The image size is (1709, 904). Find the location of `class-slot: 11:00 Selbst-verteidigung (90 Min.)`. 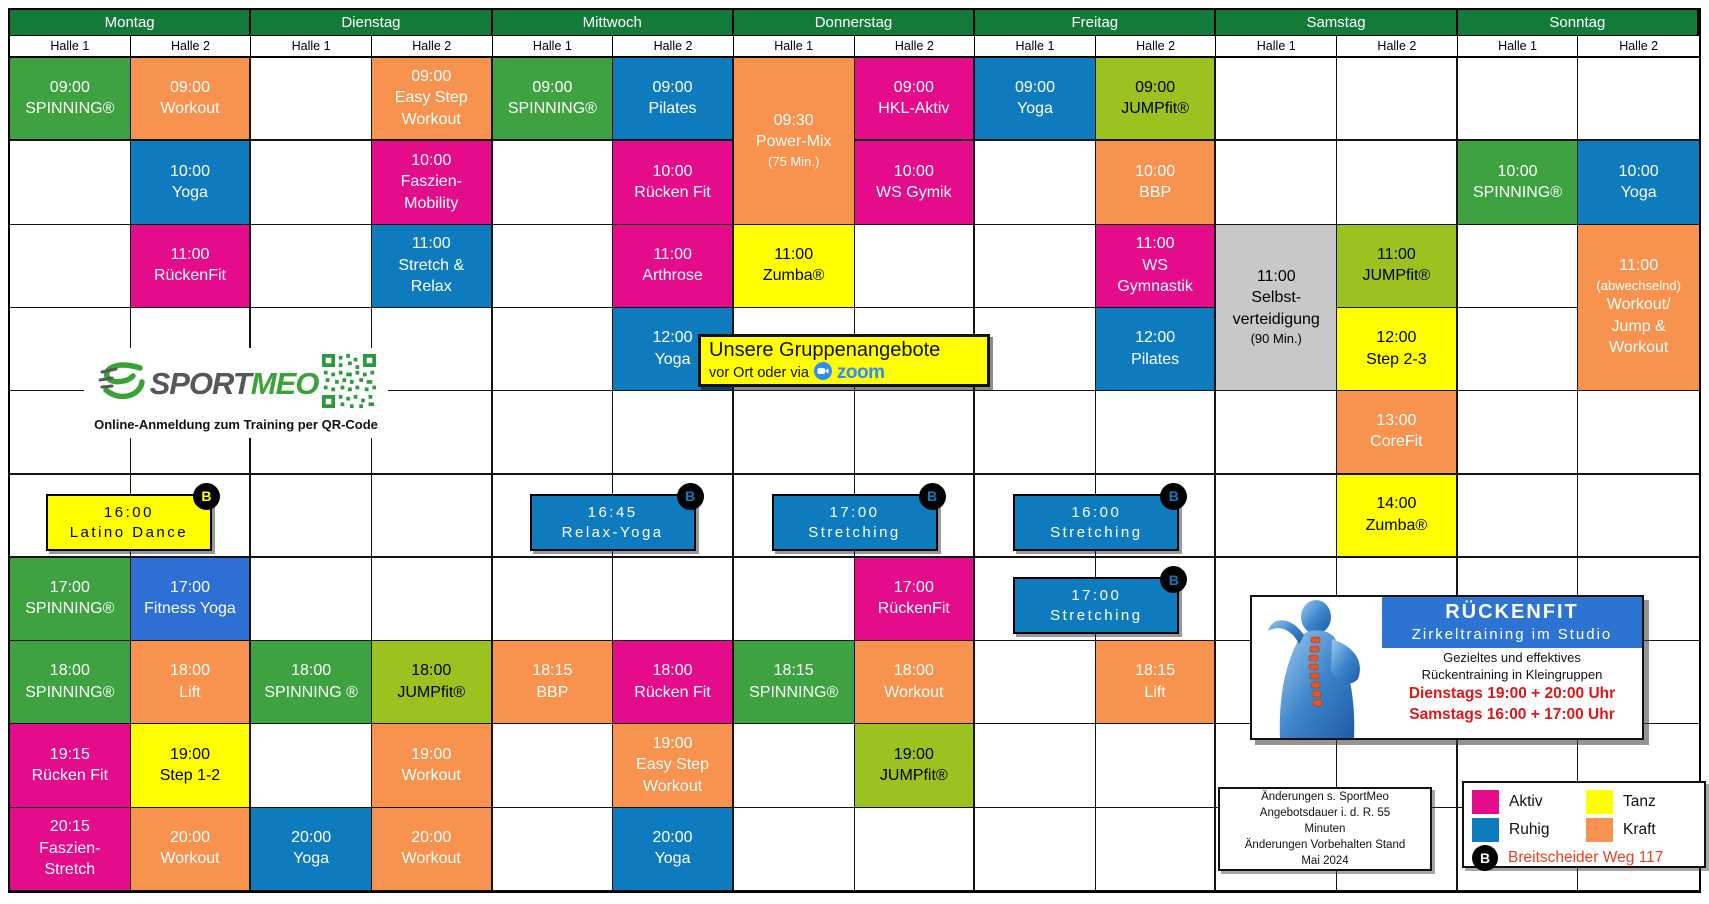

class-slot: 11:00 Selbst-verteidigung (90 Min.) is located at coordinates (1277, 308).